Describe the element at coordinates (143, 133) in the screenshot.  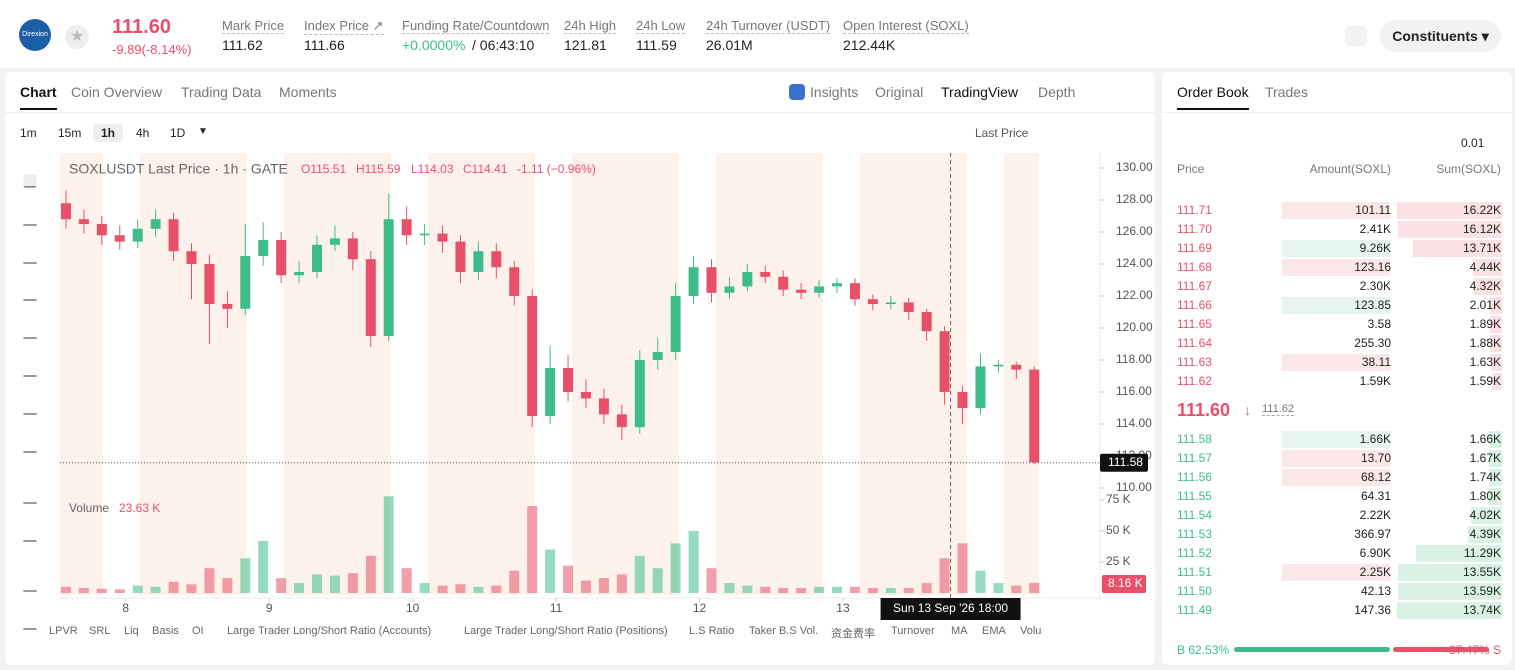
I see `interval: 4h` at that location.